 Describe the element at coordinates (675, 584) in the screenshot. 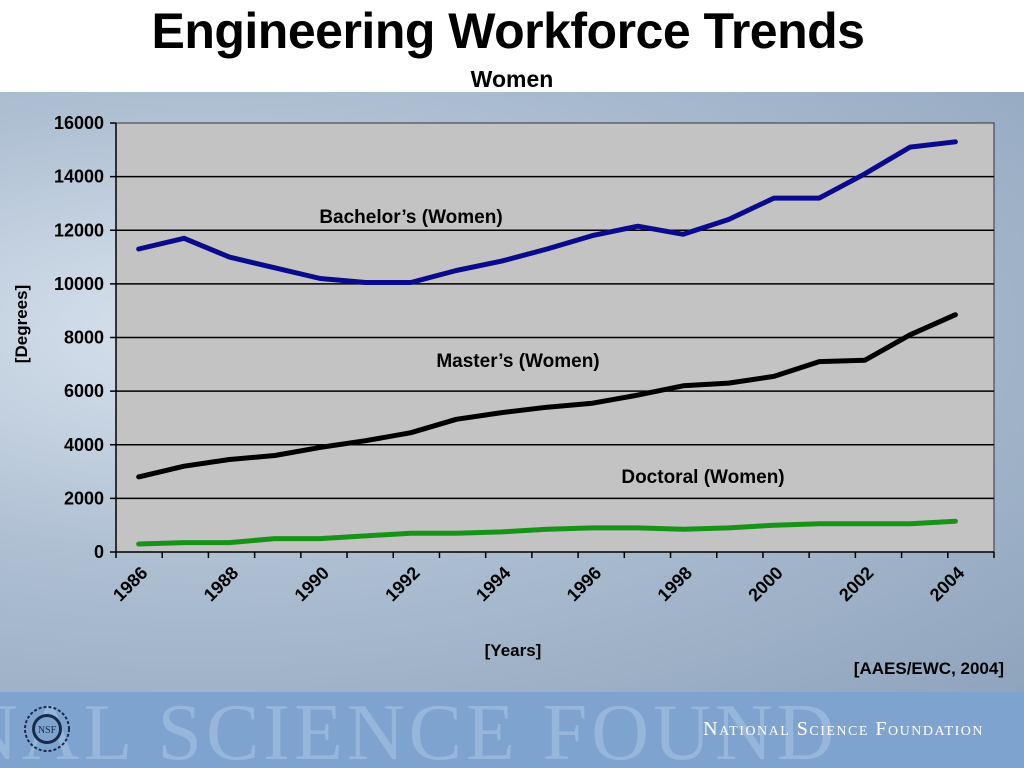

I see `x-tick-label: 1998` at that location.